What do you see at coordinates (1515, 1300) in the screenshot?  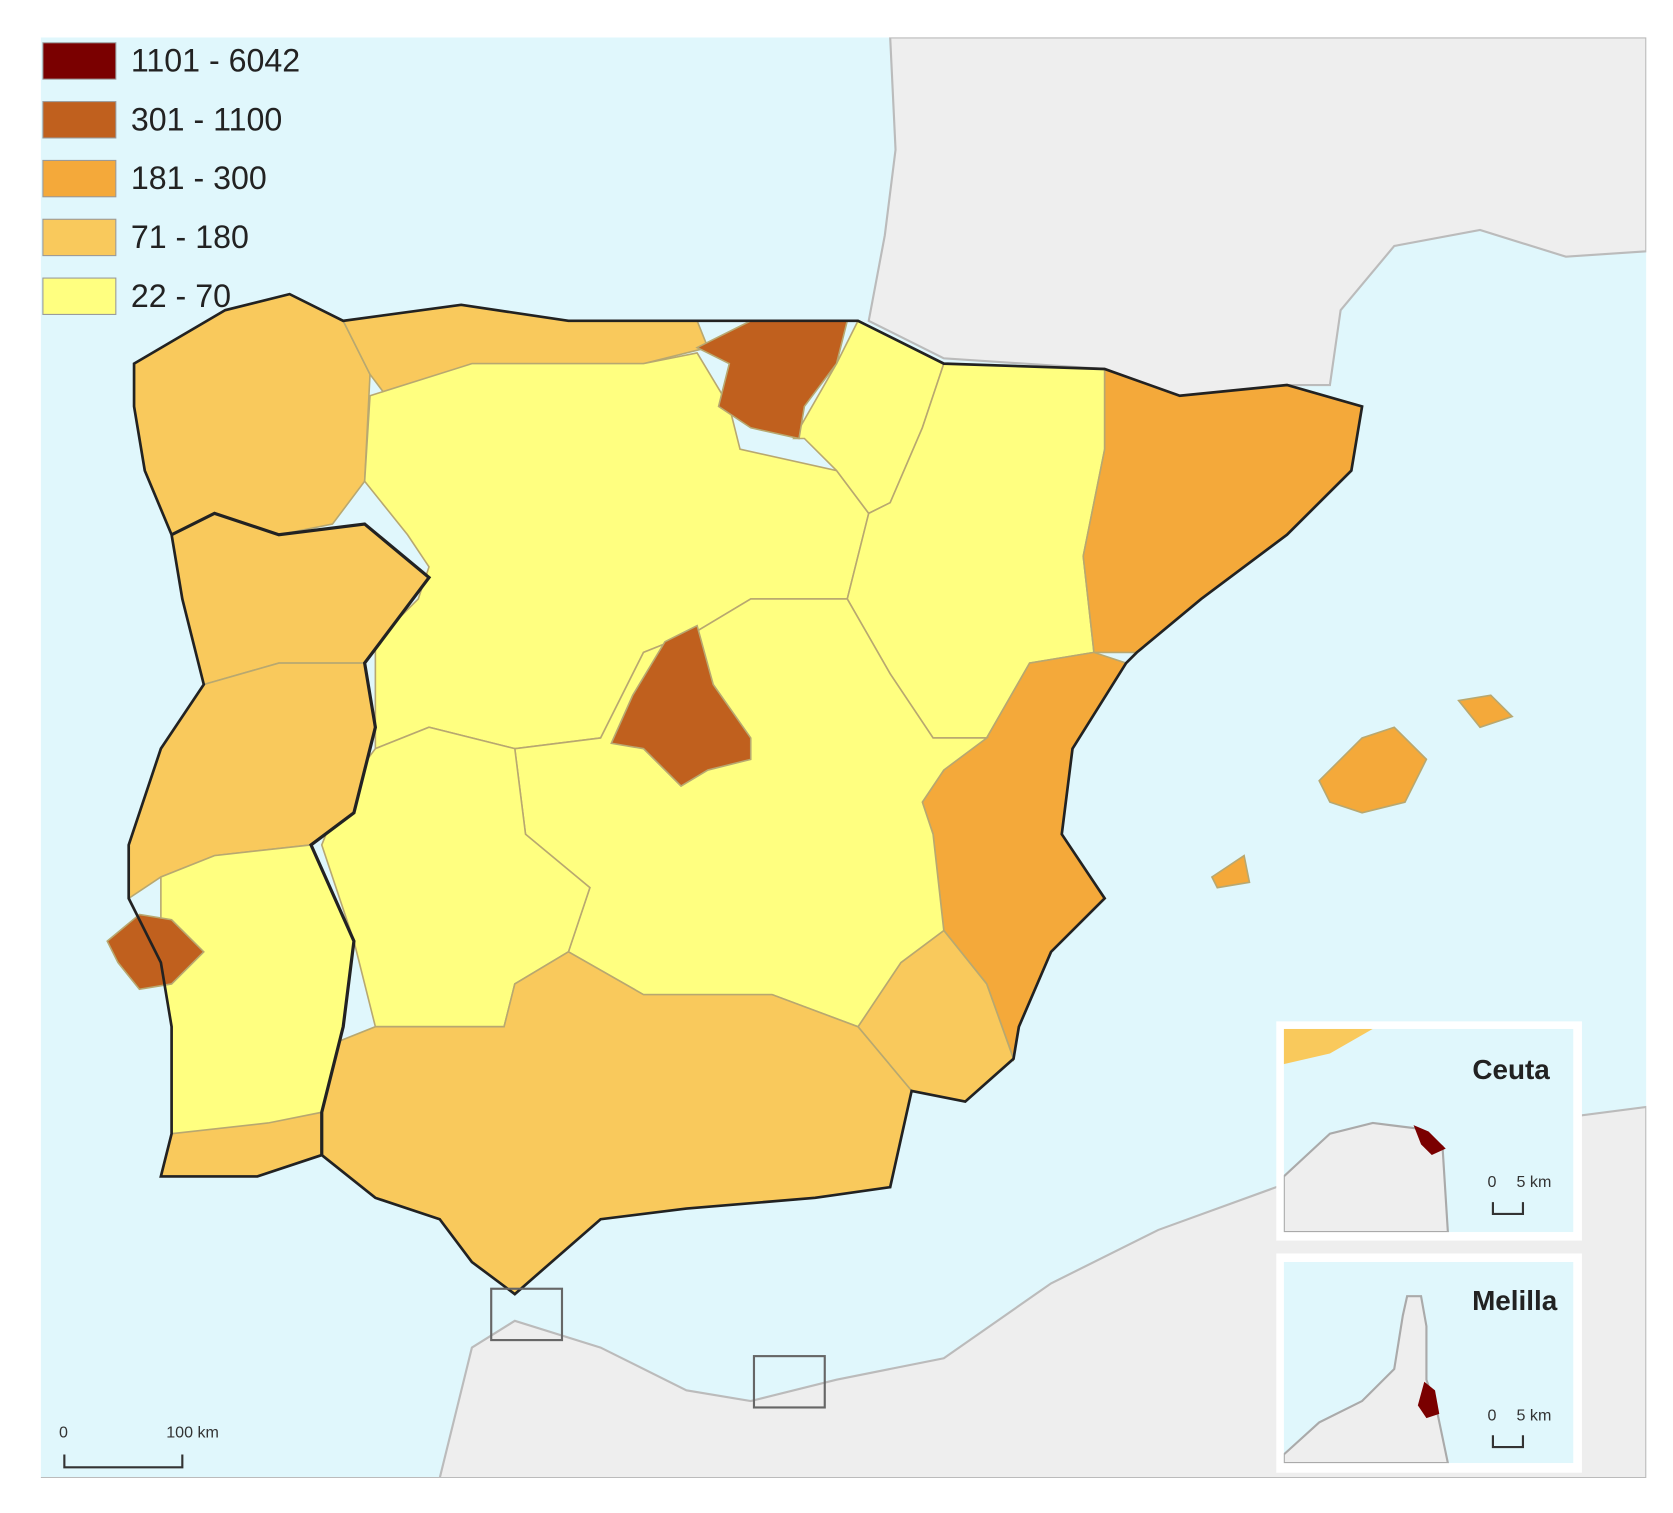 I see `inset-title: Melilla` at bounding box center [1515, 1300].